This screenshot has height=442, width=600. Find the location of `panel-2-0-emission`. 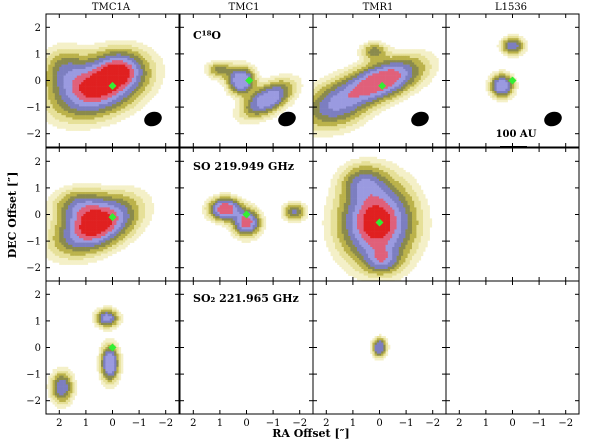

panel-2-0-emission is located at coordinates (85, 357).